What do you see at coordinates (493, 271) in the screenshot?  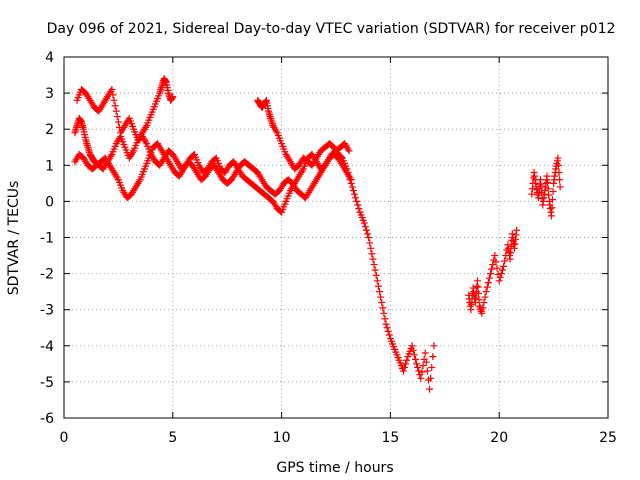 I see `series-track-e` at bounding box center [493, 271].